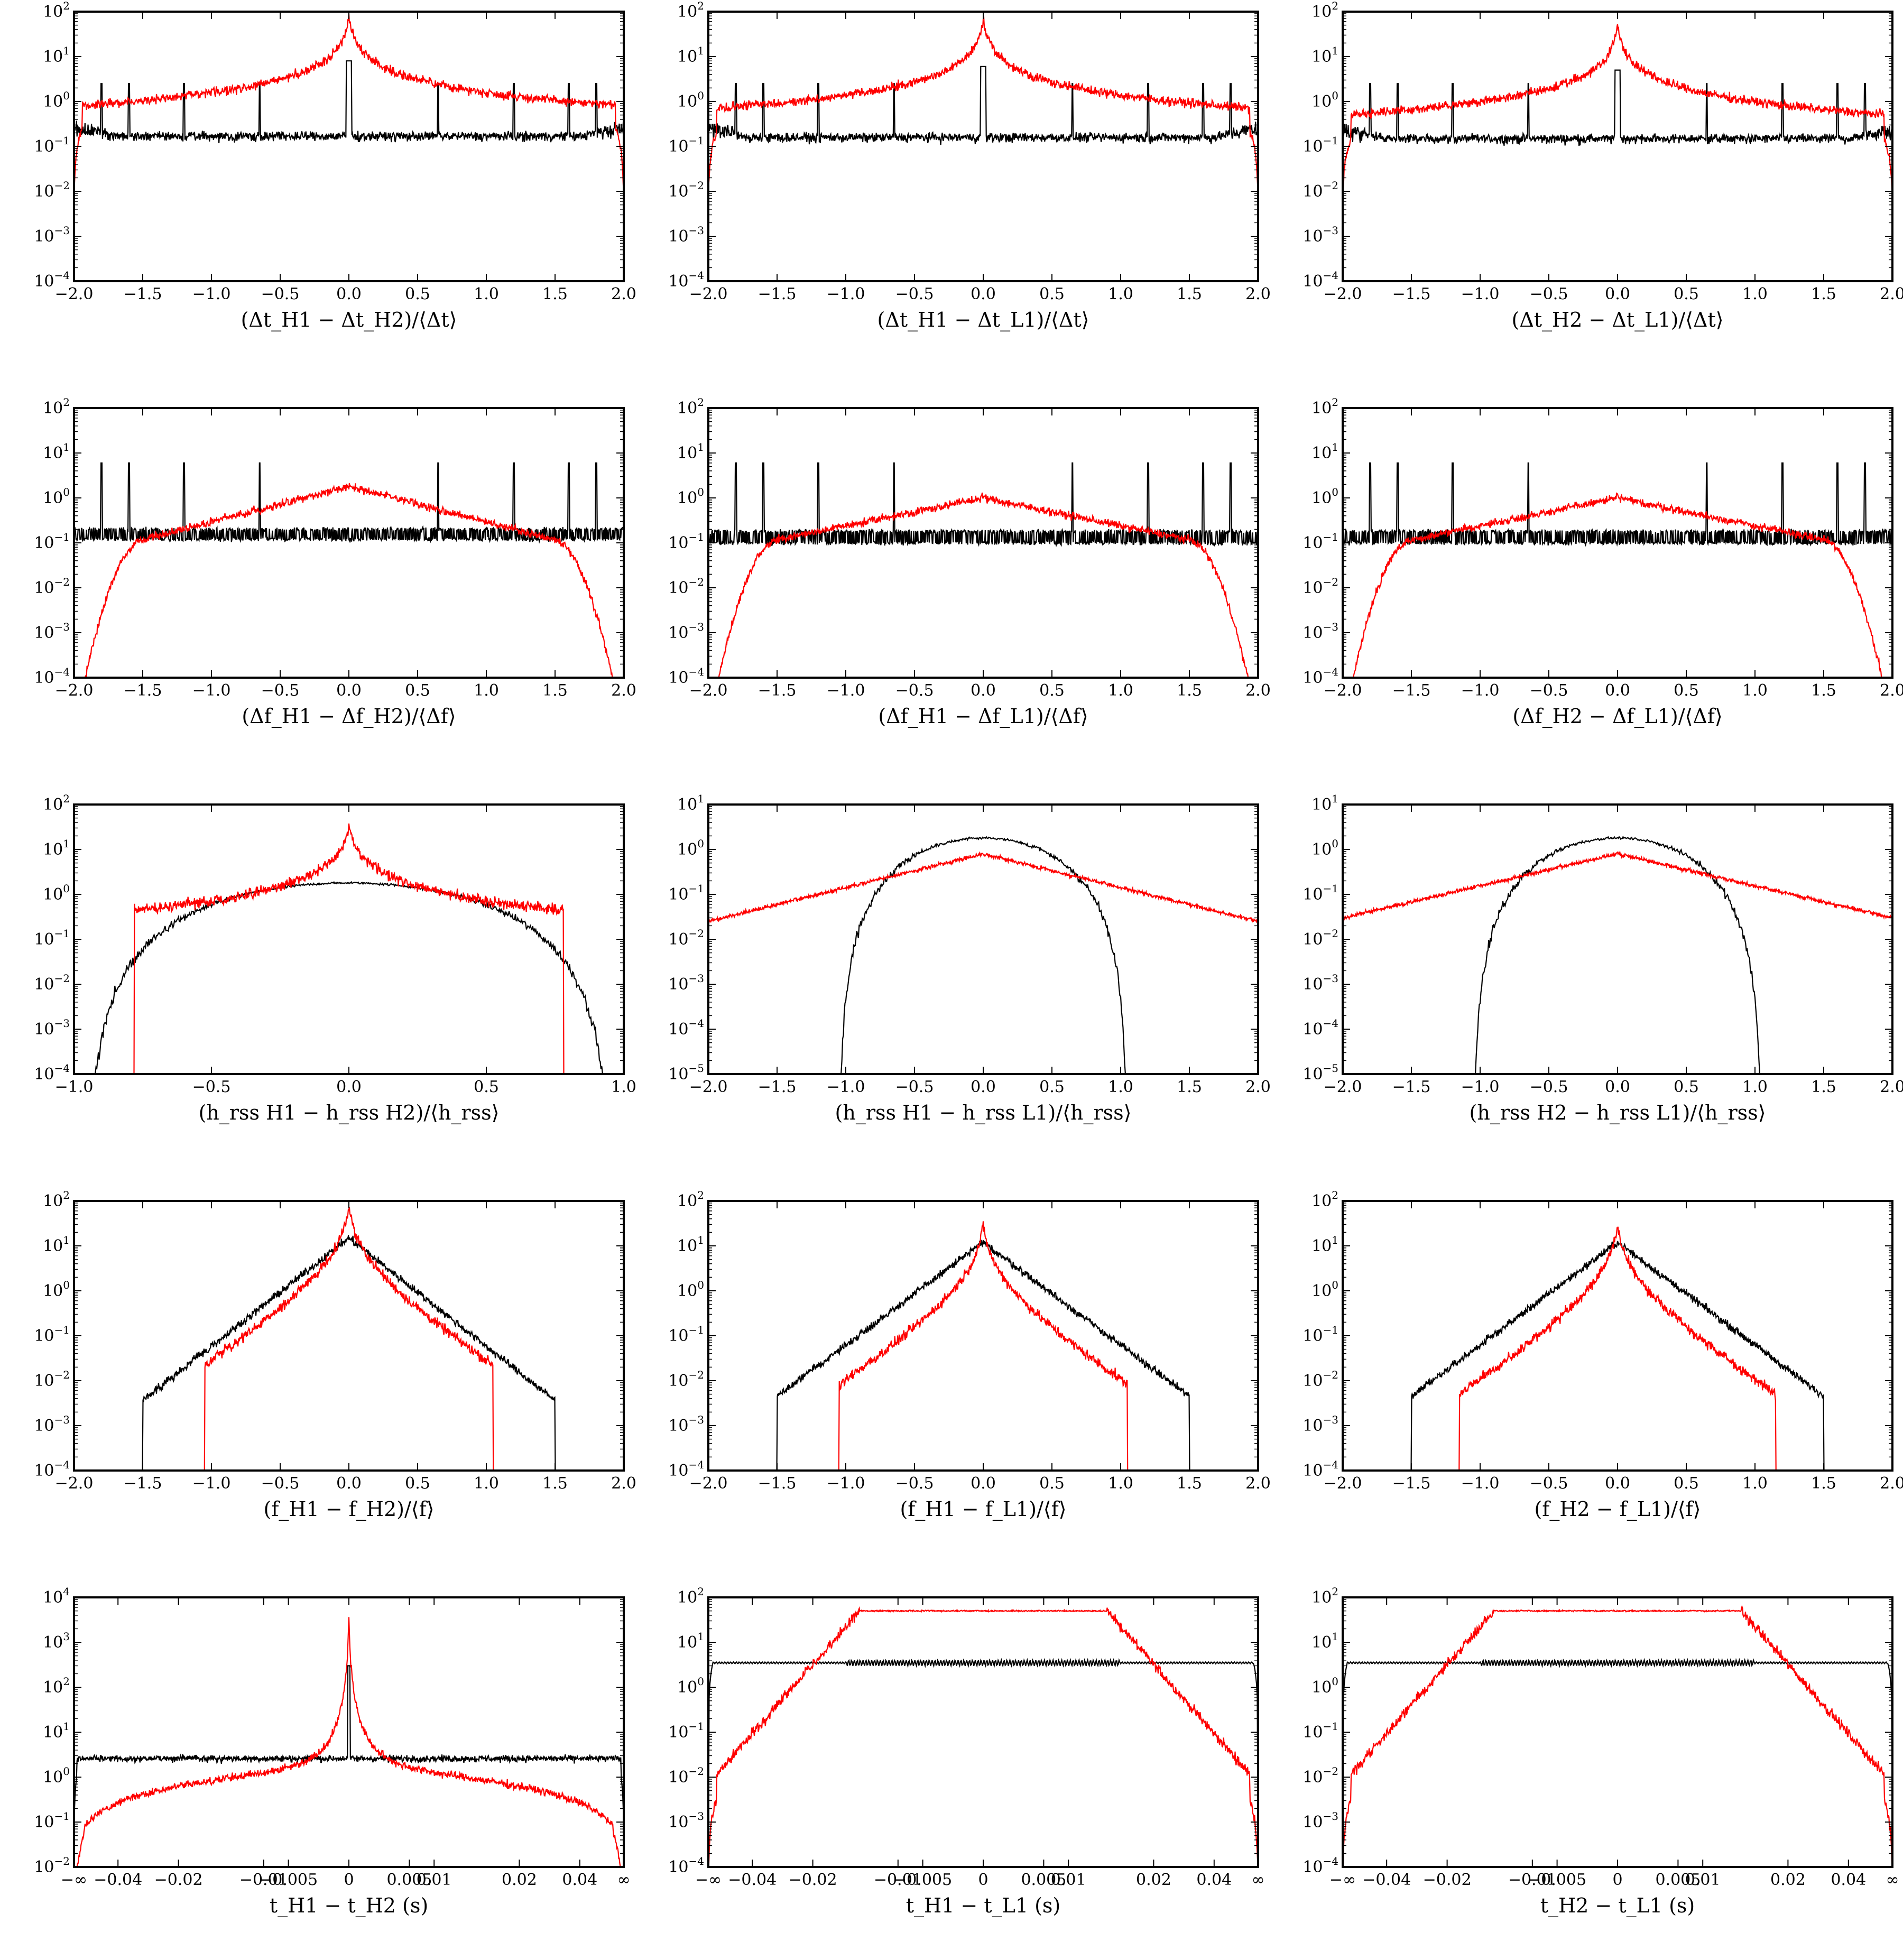  What do you see at coordinates (555, 294) in the screenshot?
I see `x-tick-label: 1.5` at bounding box center [555, 294].